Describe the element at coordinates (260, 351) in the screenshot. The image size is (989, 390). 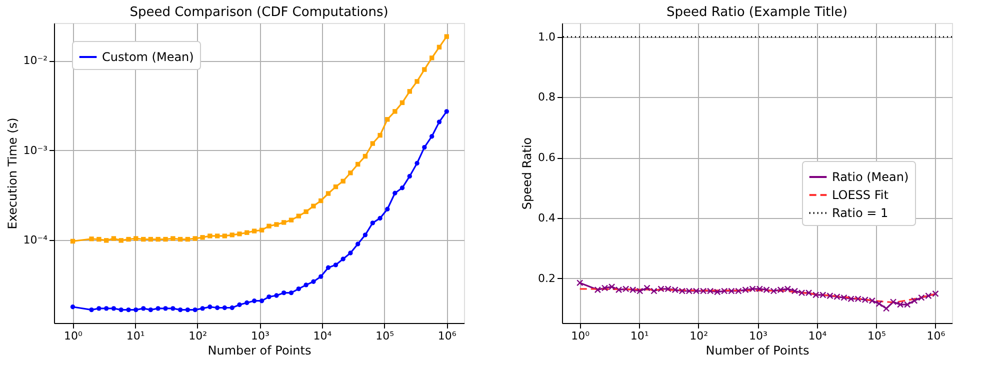
I see `x-axis-title: Number of Points` at that location.